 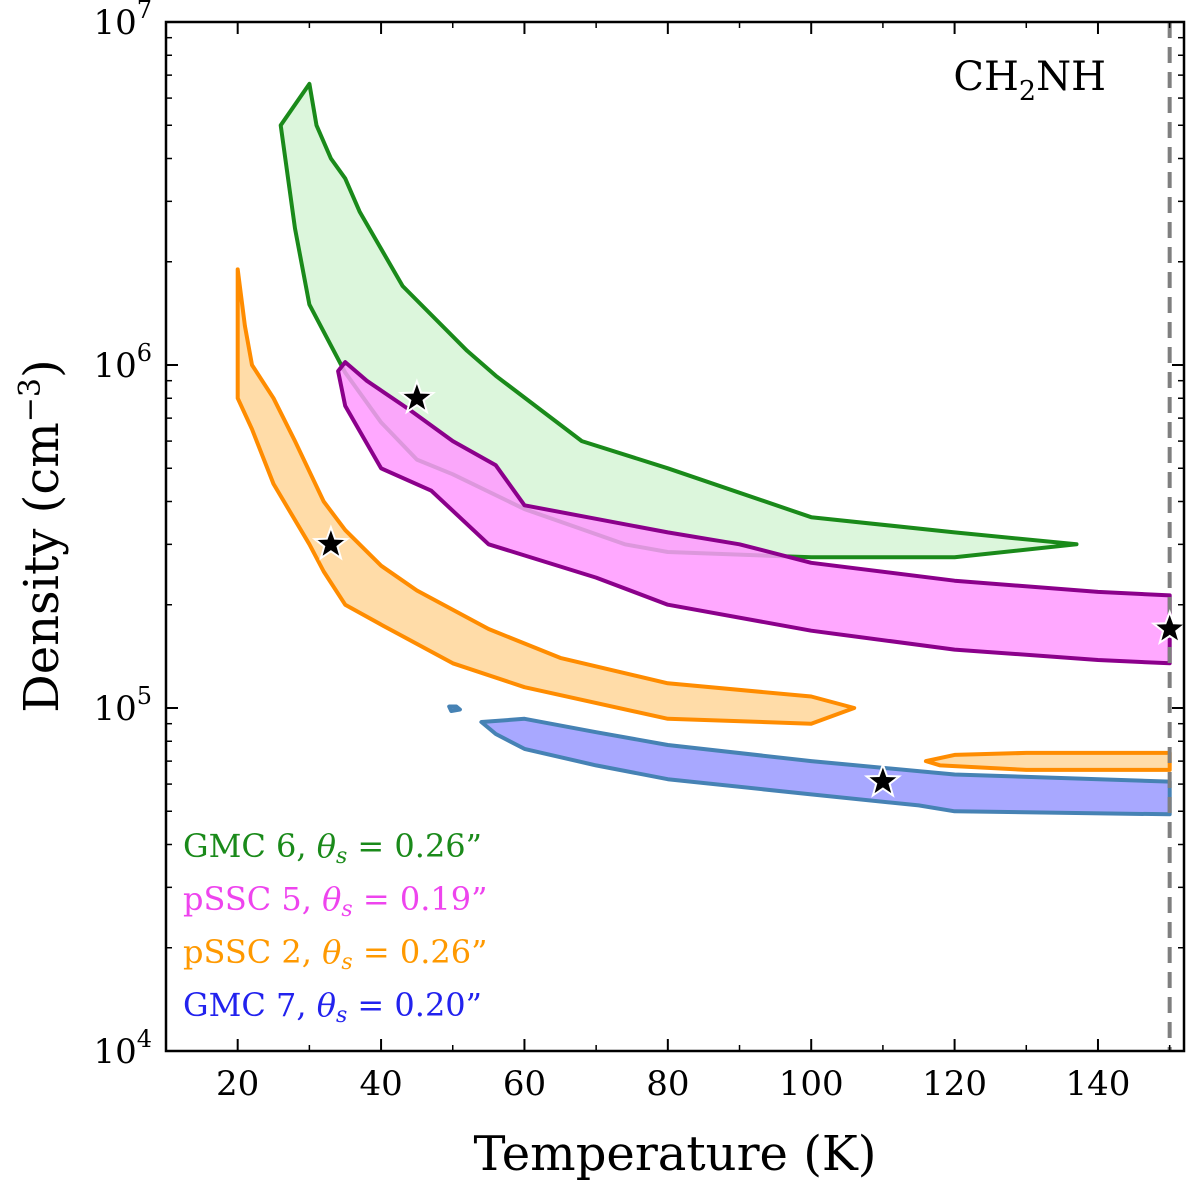 I want to click on y-tick-label: 10⁶, so click(x=122, y=362).